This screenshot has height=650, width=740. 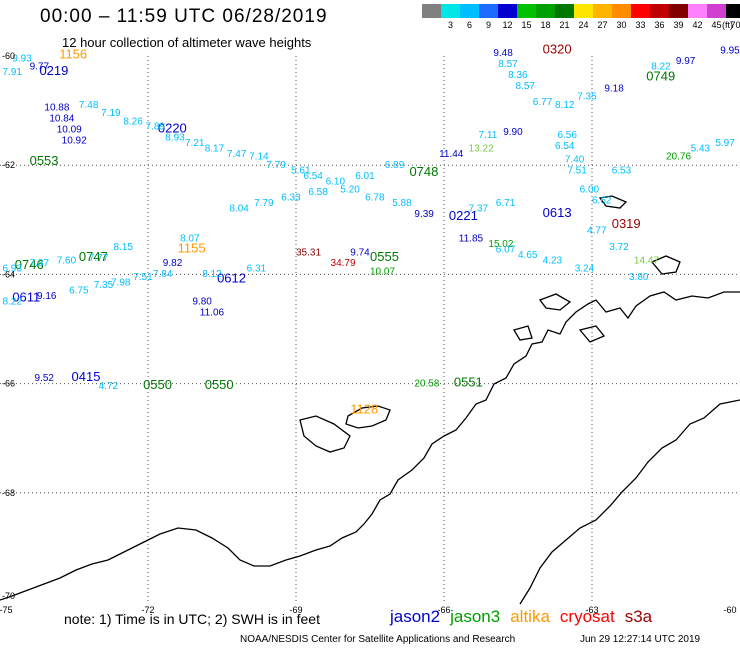 What do you see at coordinates (575, 159) in the screenshot?
I see `wave-height-label: 7.40` at bounding box center [575, 159].